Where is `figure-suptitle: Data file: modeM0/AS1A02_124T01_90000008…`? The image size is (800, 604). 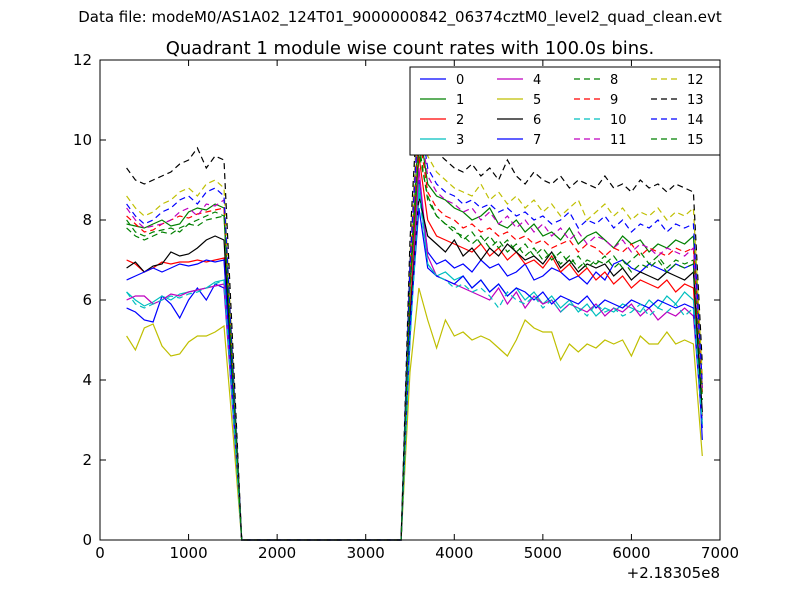
figure-suptitle: Data file: modeM0/AS1A02_124T01_90000008… is located at coordinates (400, 17).